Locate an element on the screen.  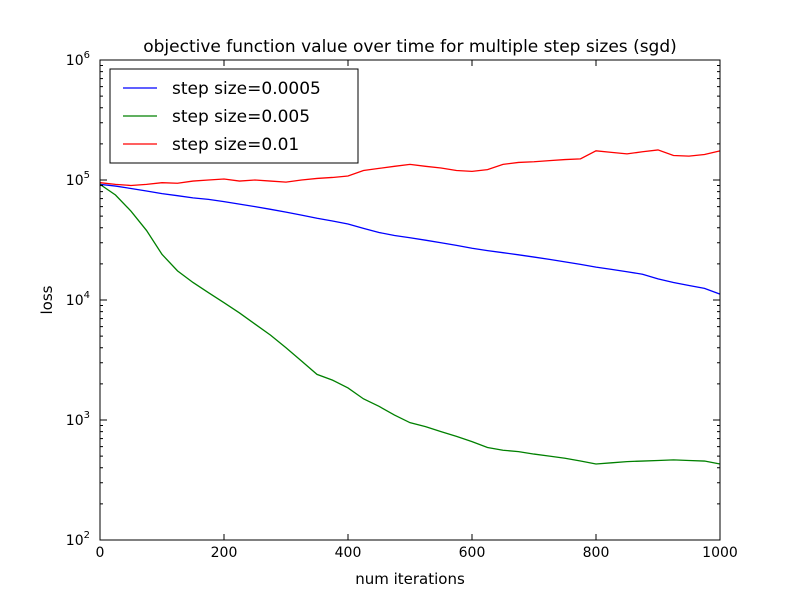
y-tick-label: 10⁶ is located at coordinates (78, 59).